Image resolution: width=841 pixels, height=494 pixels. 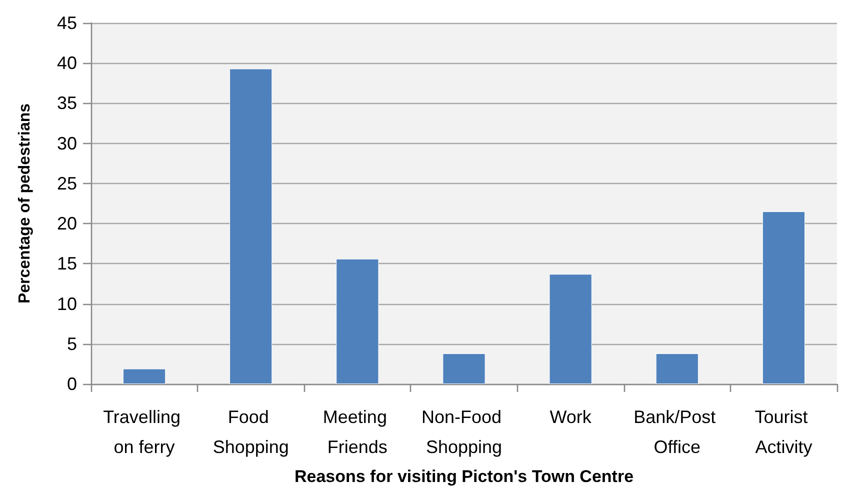 I want to click on y-tick-label: 10, so click(x=66, y=304).